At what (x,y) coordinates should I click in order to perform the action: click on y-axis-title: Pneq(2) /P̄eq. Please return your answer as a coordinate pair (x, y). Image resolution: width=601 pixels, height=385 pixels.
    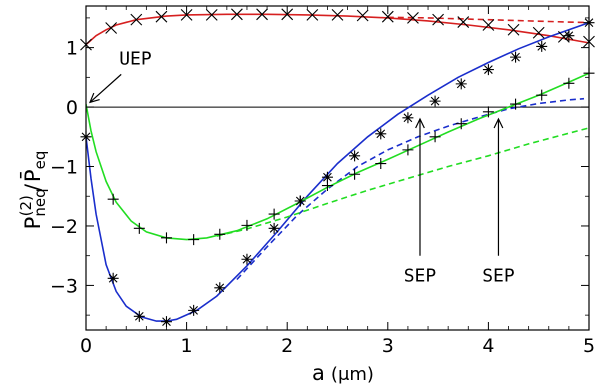
    Looking at the image, I should click on (33, 190).